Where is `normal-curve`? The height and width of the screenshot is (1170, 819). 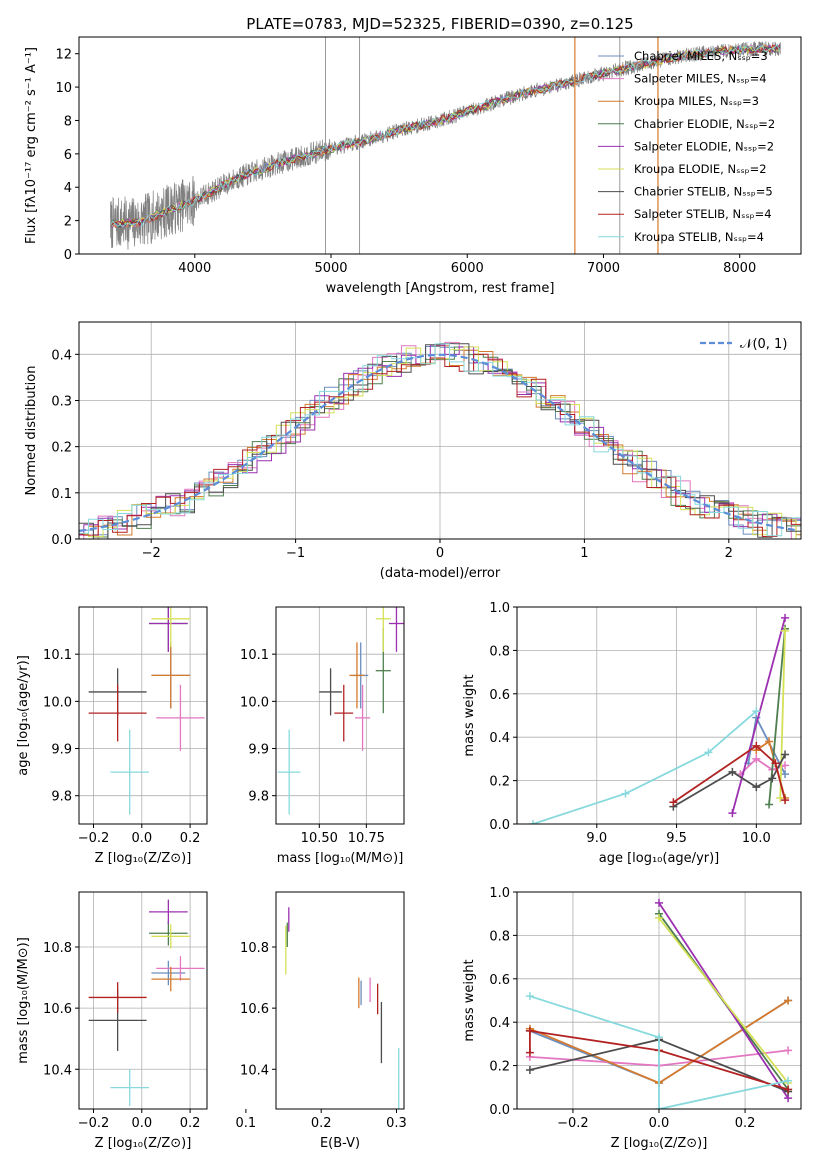 normal-curve is located at coordinates (439, 442).